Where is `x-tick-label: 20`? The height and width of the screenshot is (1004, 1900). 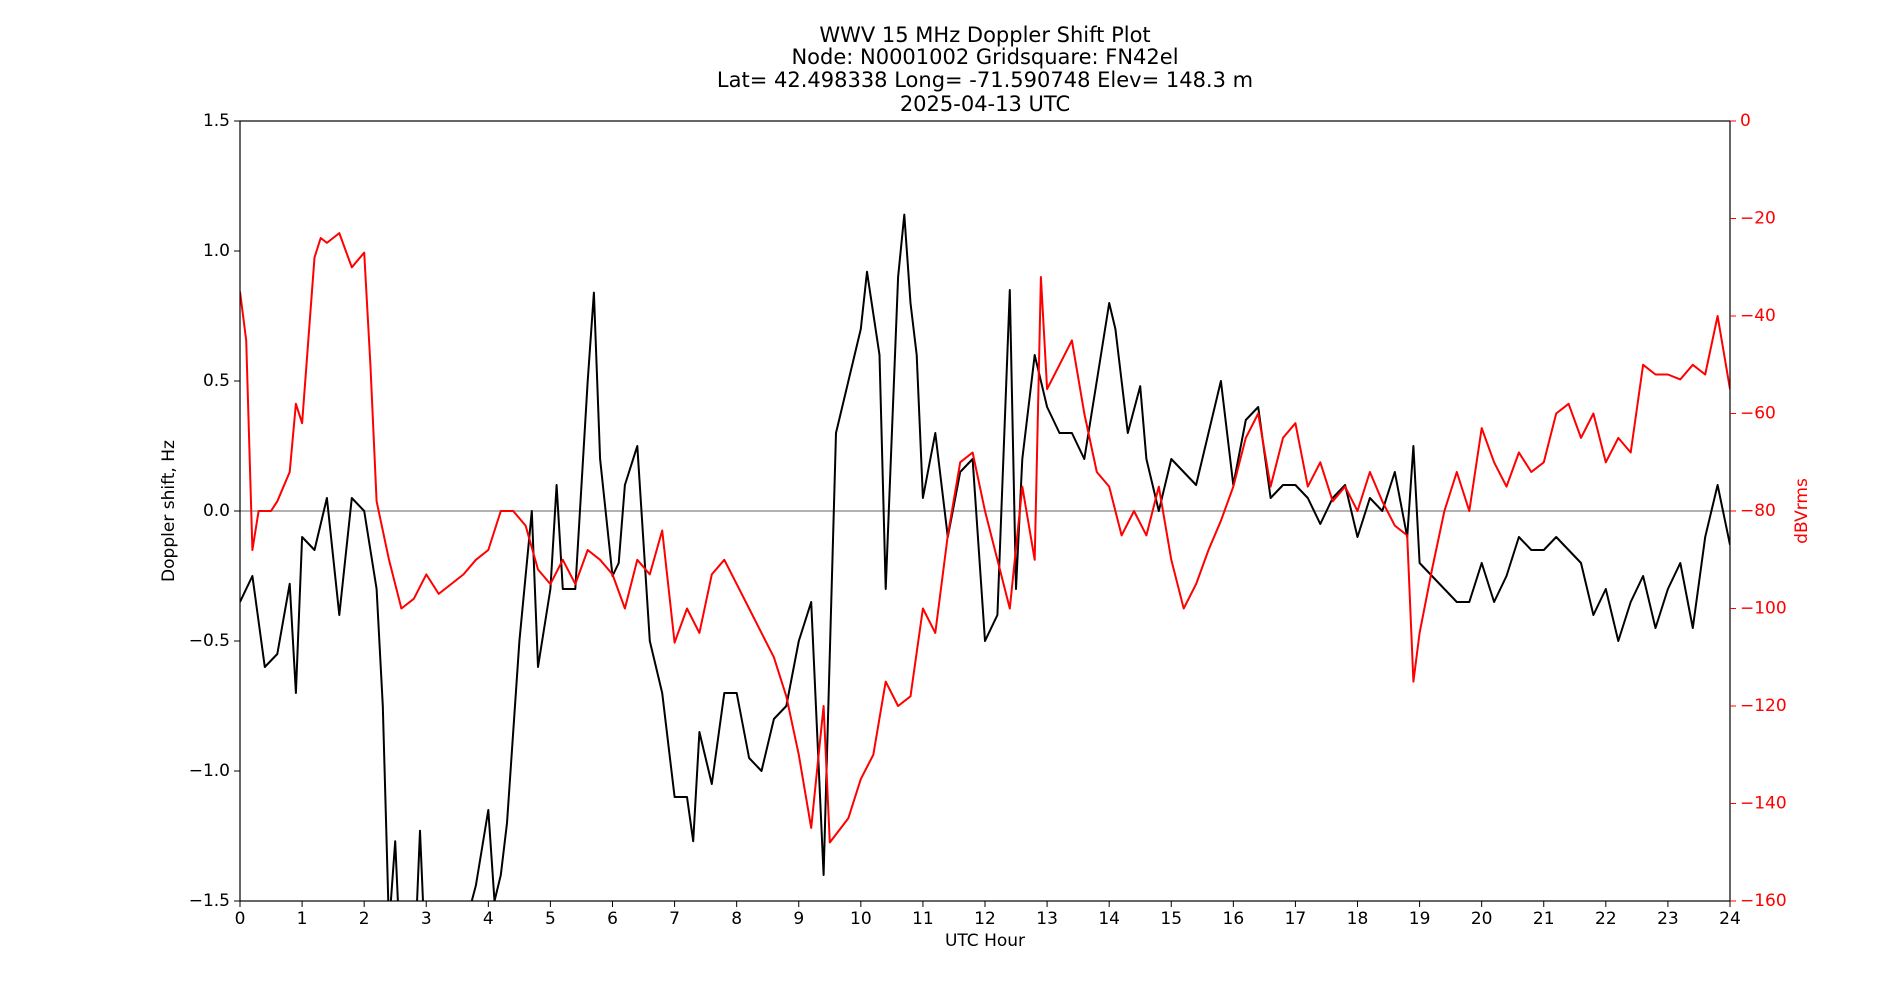 x-tick-label: 20 is located at coordinates (1482, 919).